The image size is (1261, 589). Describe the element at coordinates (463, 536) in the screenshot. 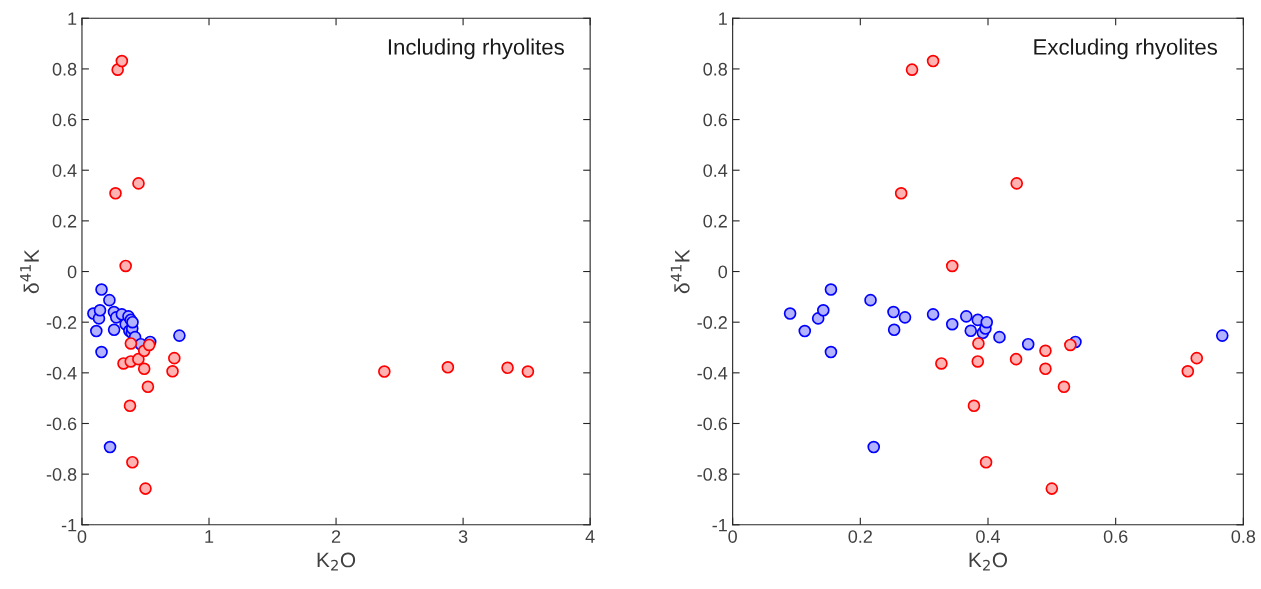

I see `x-tick-label: 3` at that location.